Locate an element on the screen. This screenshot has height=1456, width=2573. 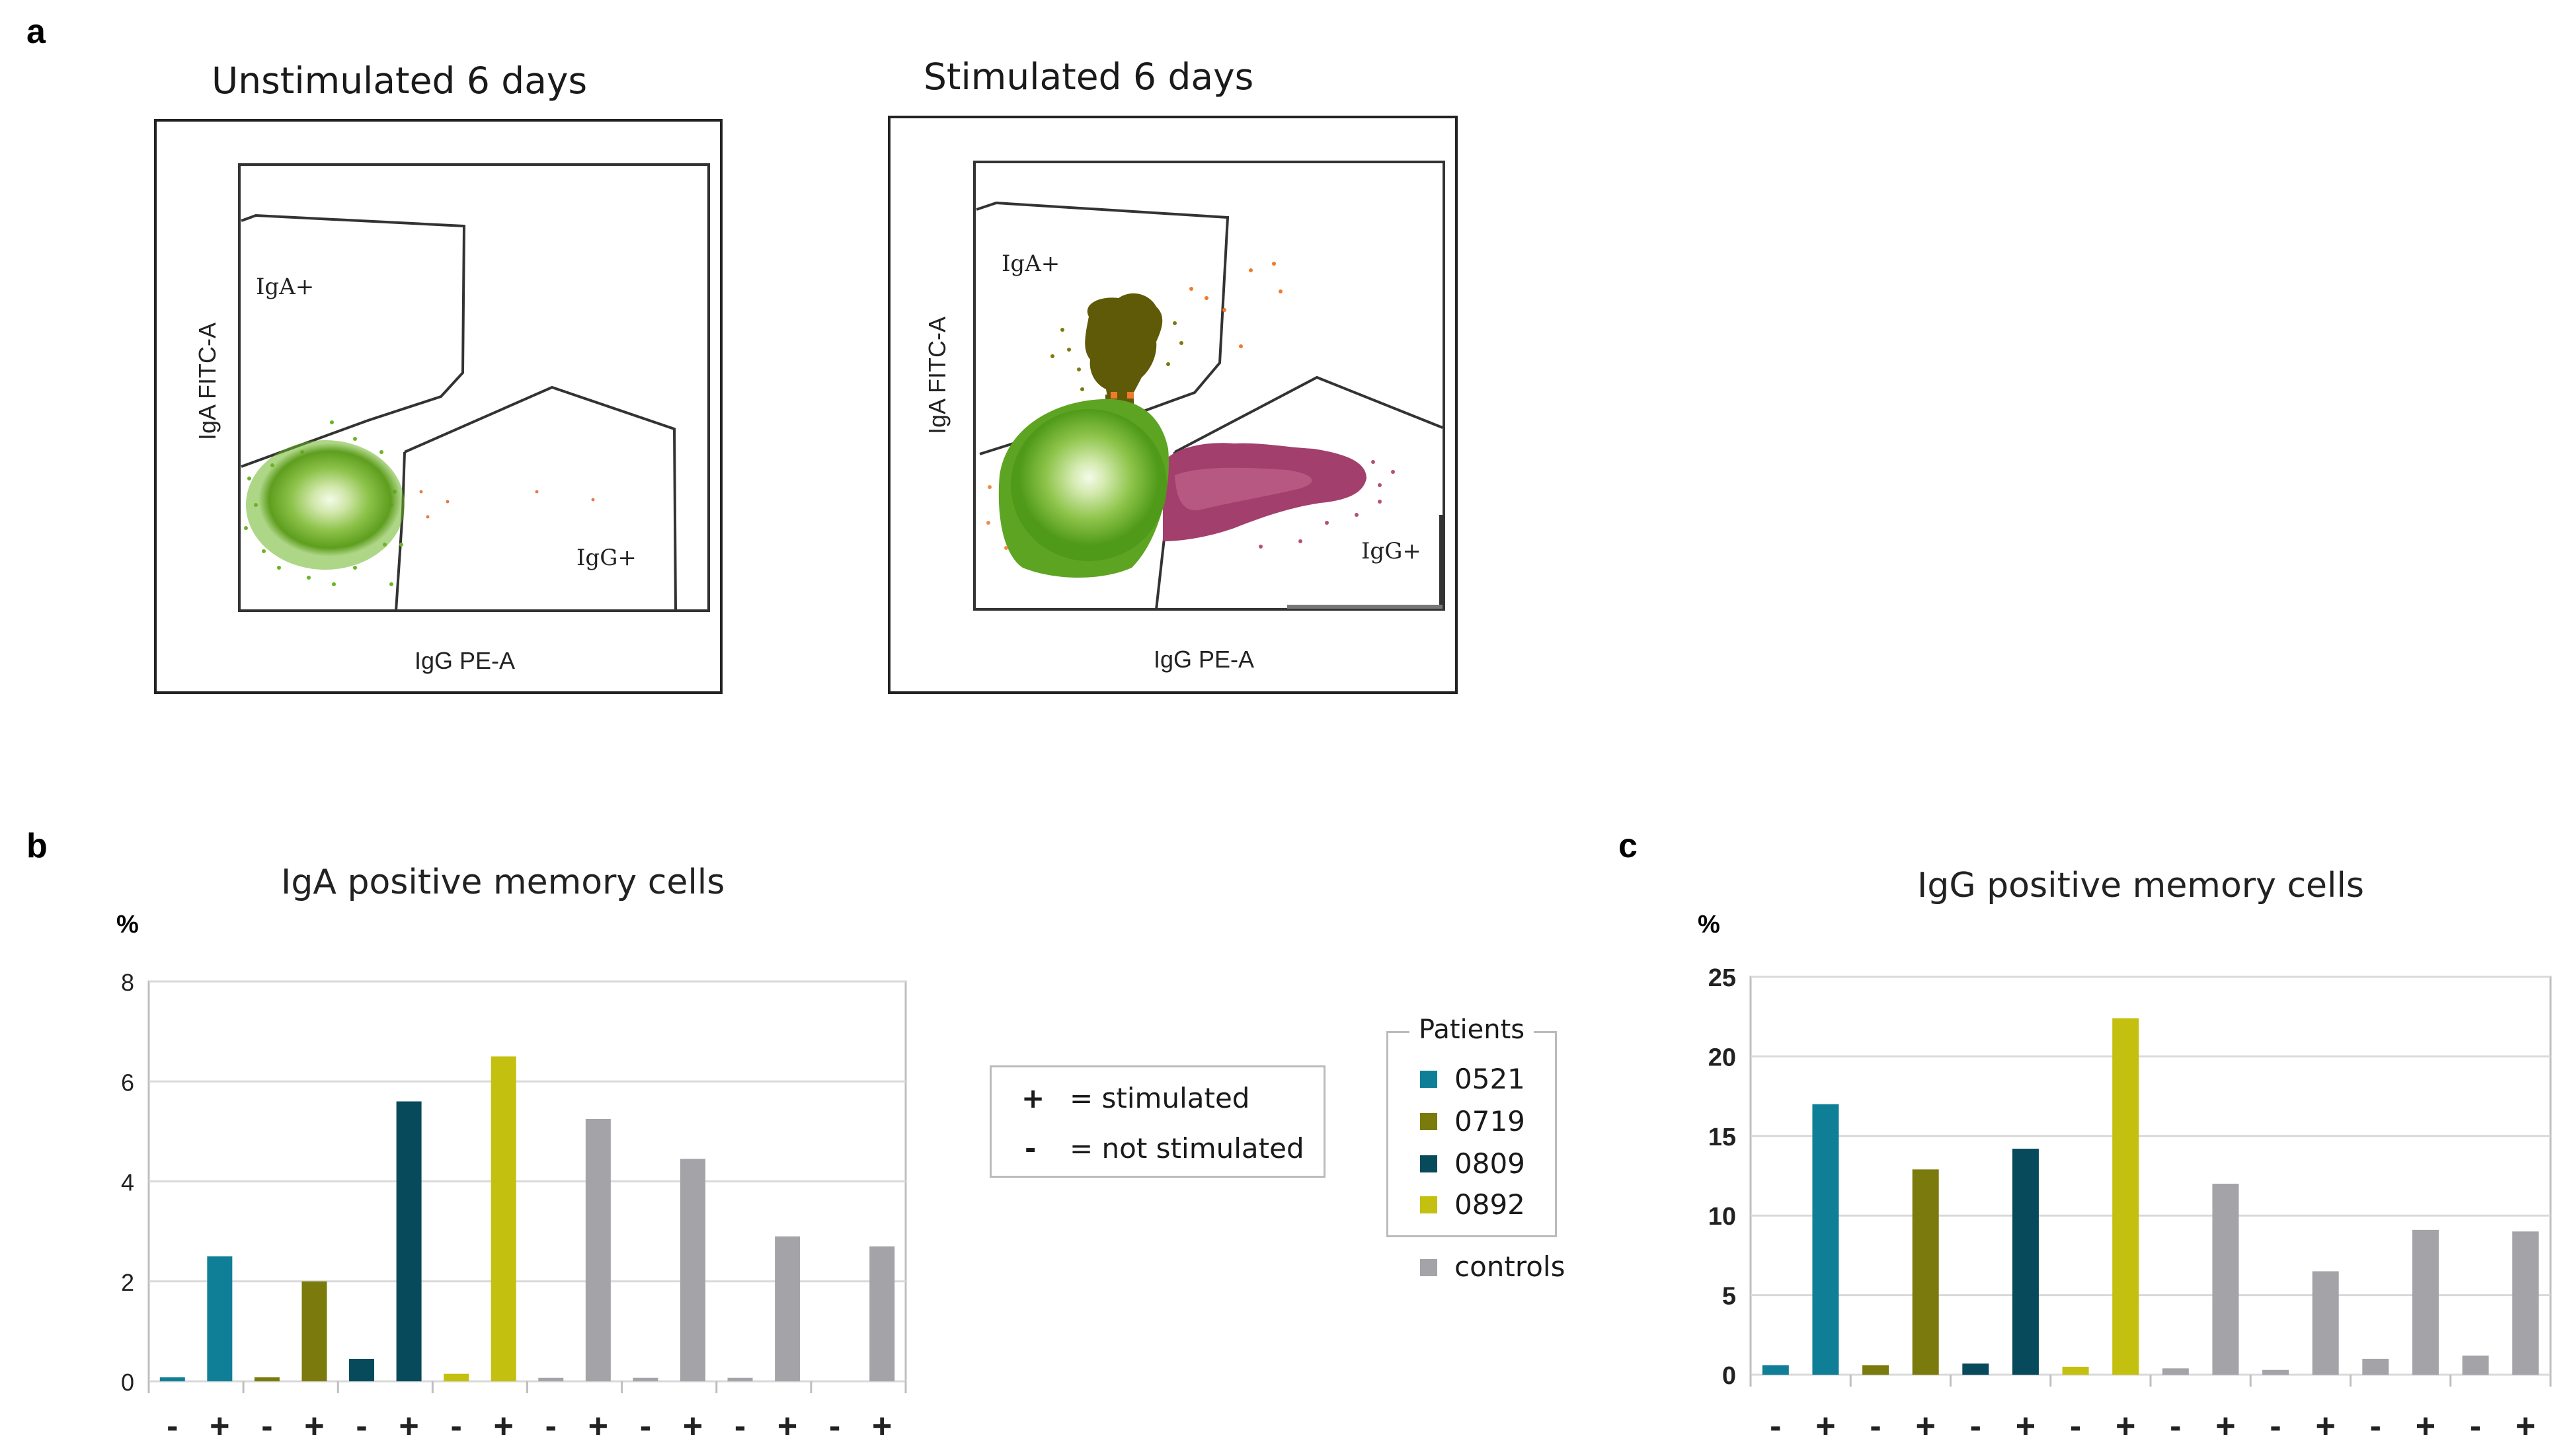
panel-letter-a: a is located at coordinates (36, 32).